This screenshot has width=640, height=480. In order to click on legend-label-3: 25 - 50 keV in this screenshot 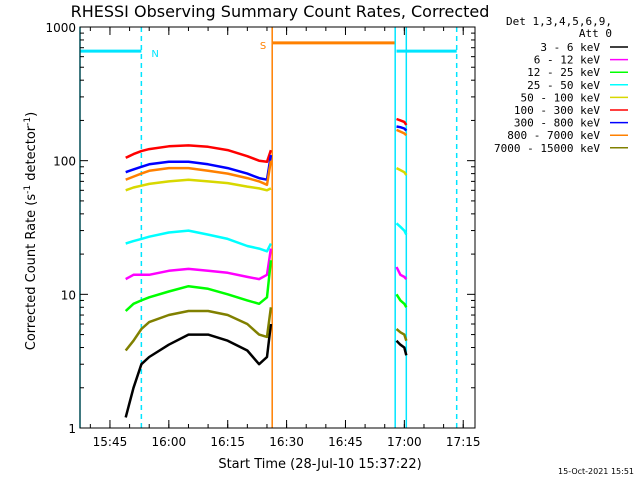, I will do `click(563, 85)`.